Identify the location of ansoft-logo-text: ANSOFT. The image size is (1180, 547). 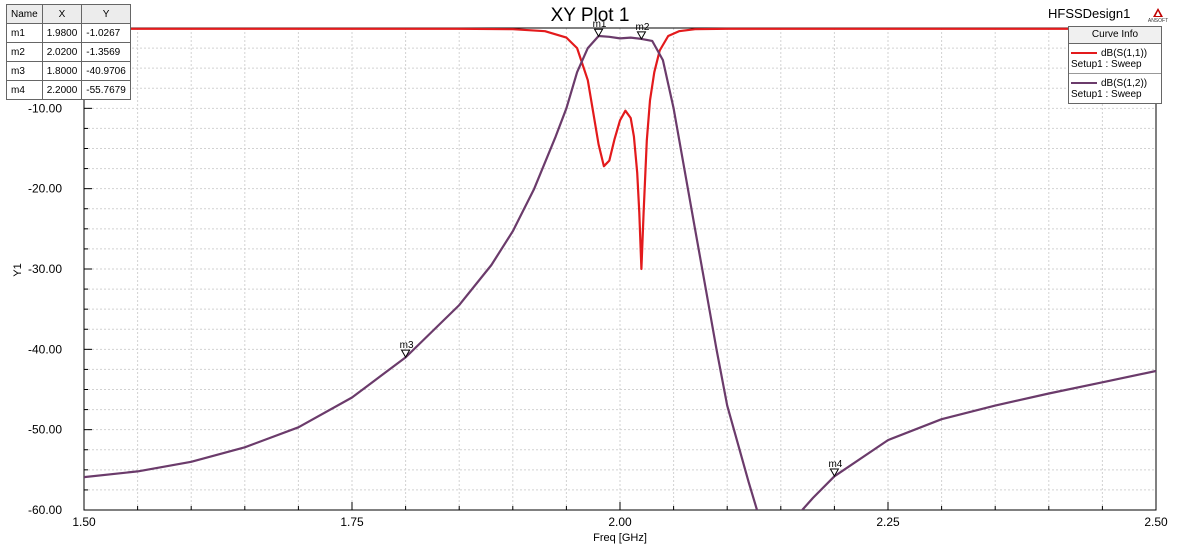
(1158, 21).